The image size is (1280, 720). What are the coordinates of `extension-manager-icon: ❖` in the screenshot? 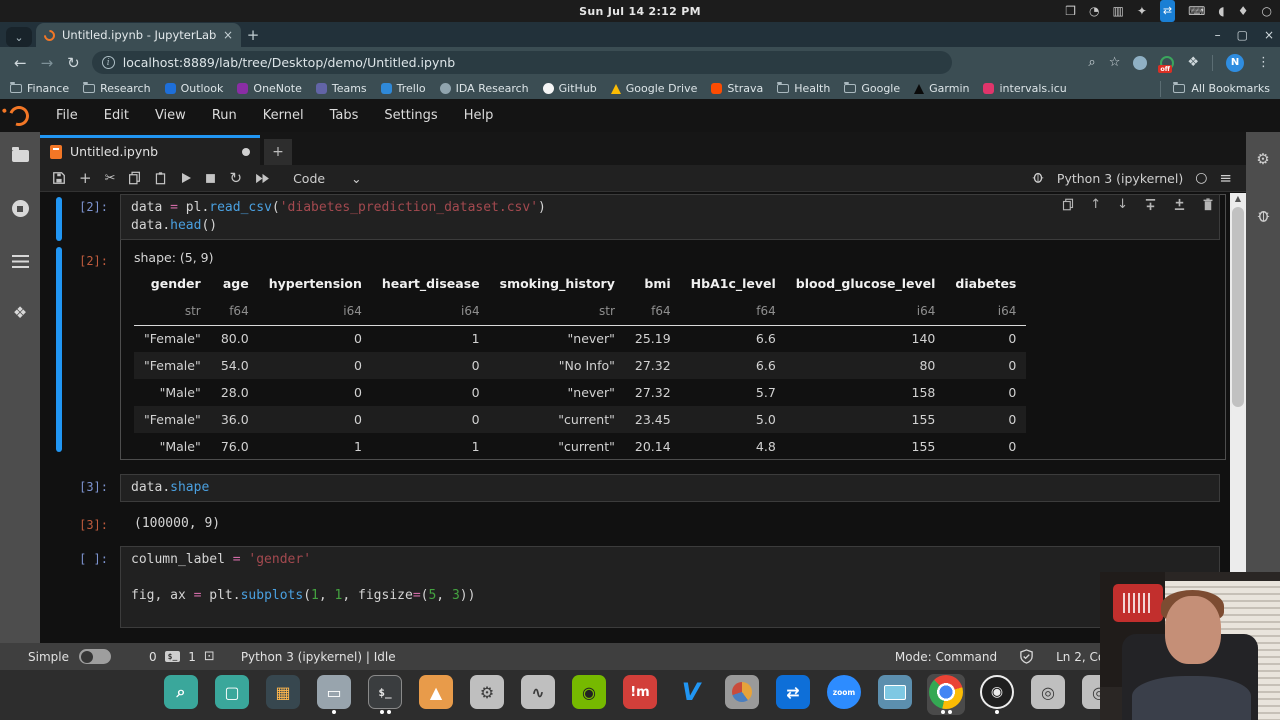 It's located at (20, 312).